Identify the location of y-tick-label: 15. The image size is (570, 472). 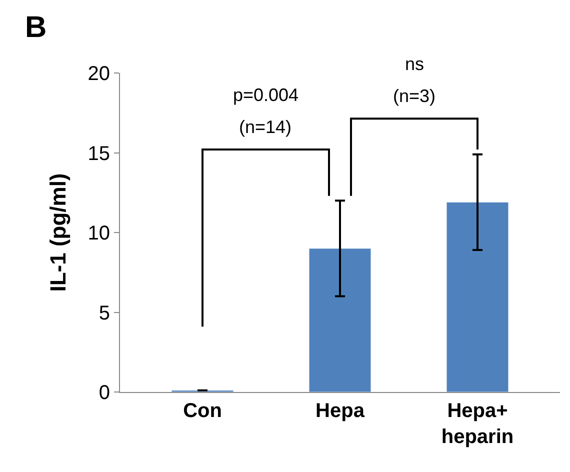
(99, 153).